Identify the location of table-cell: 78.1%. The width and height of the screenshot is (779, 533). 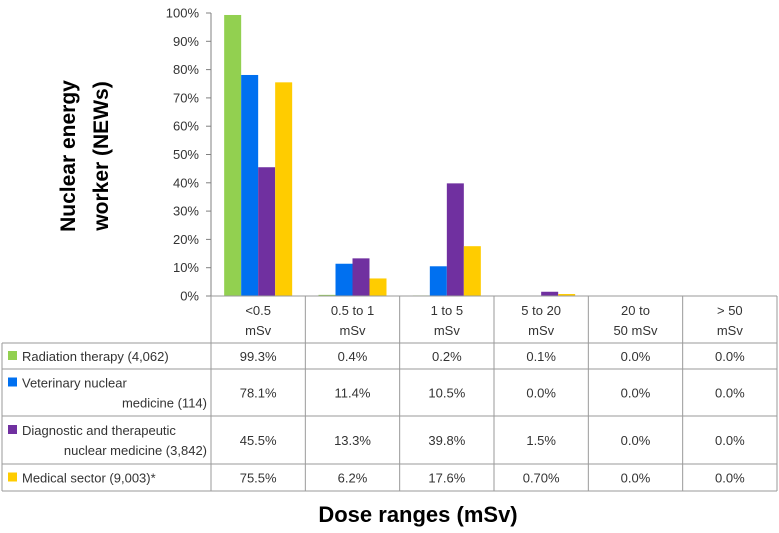
(258, 393).